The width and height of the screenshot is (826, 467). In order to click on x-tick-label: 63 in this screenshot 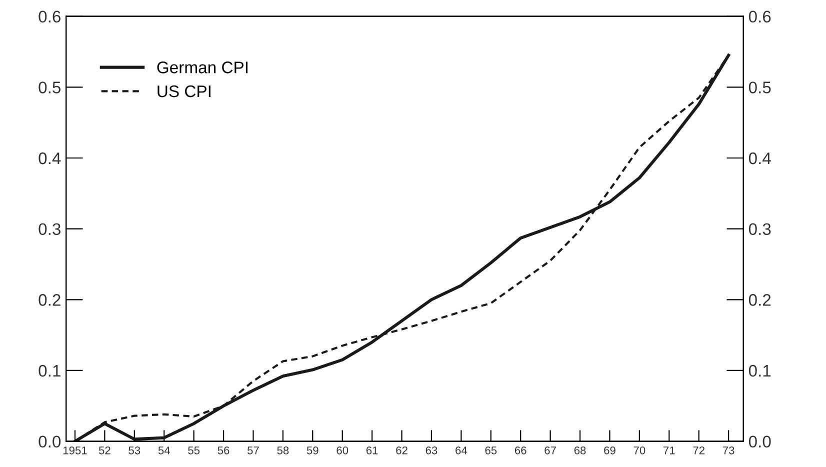, I will do `click(432, 450)`.